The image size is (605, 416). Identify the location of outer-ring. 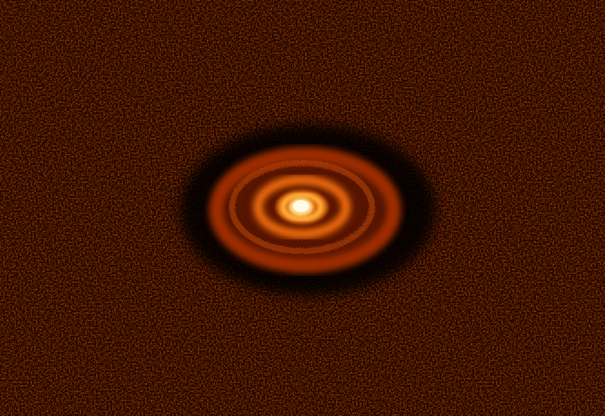
(305, 210).